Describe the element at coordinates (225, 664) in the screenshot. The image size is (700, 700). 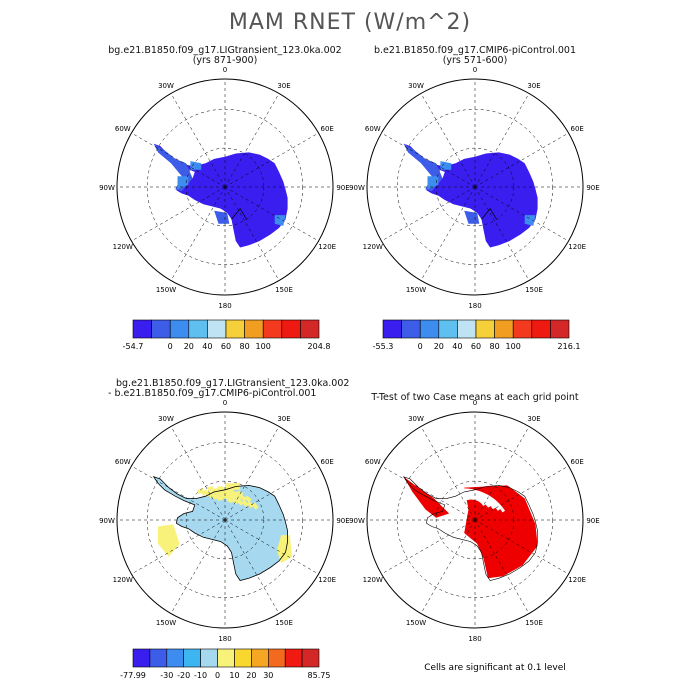
I see `colorbar-diff: -77.99 -30 -20 -10 0 10 20 30 85.75` at that location.